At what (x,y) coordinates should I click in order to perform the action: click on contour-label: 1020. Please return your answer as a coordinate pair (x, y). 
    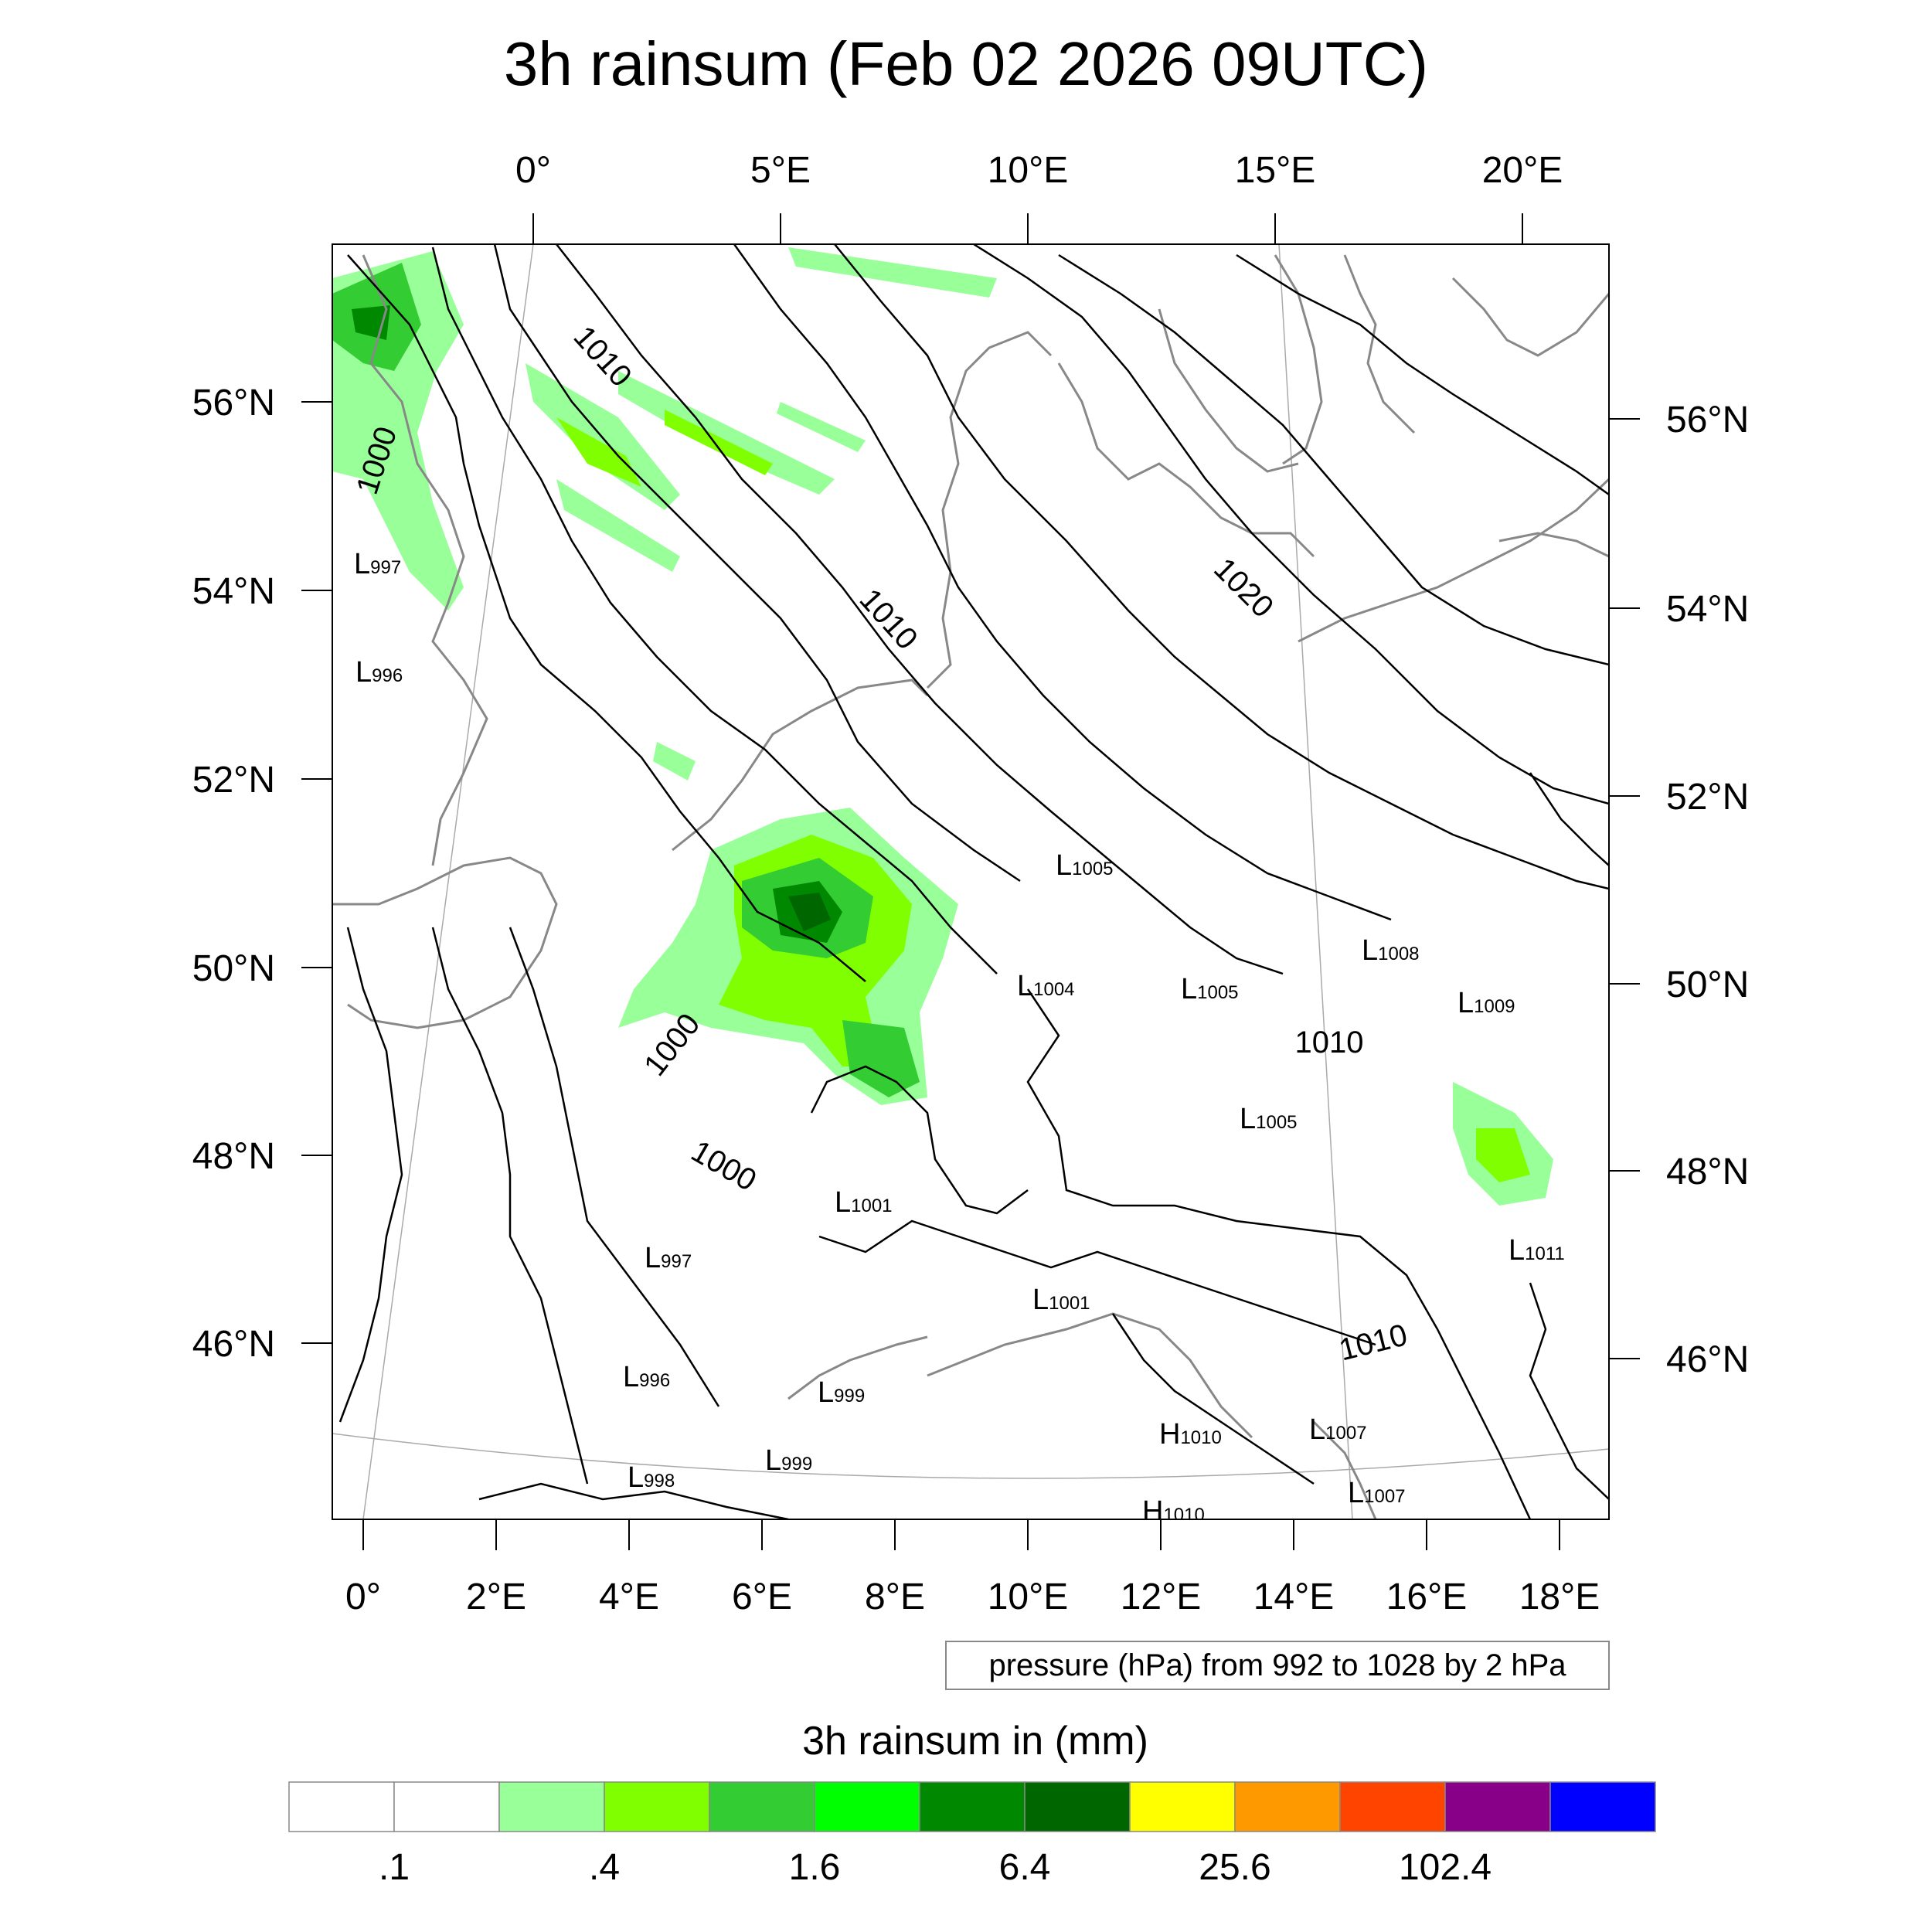
    Looking at the image, I should click on (1243, 588).